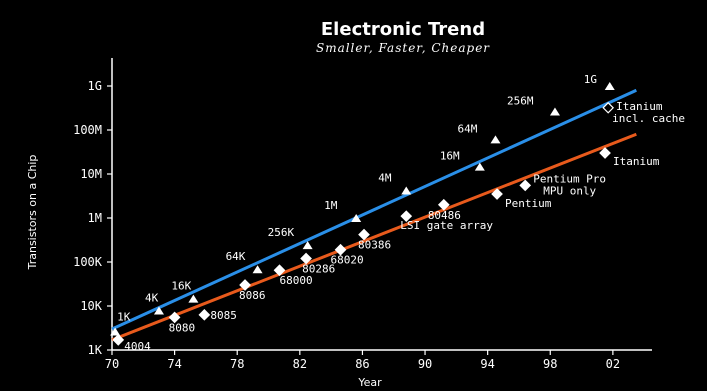 The width and height of the screenshot is (707, 391). What do you see at coordinates (237, 364) in the screenshot?
I see `x-tick-label: 78` at bounding box center [237, 364].